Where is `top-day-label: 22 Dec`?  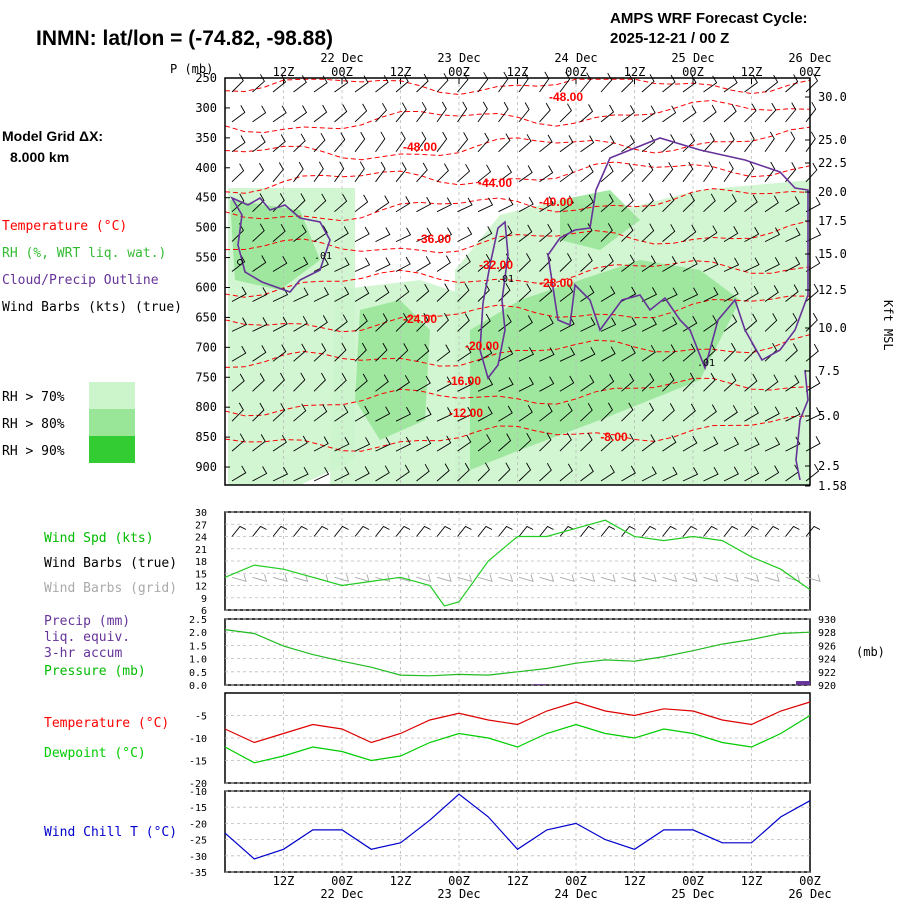 top-day-label: 22 Dec is located at coordinates (341, 58).